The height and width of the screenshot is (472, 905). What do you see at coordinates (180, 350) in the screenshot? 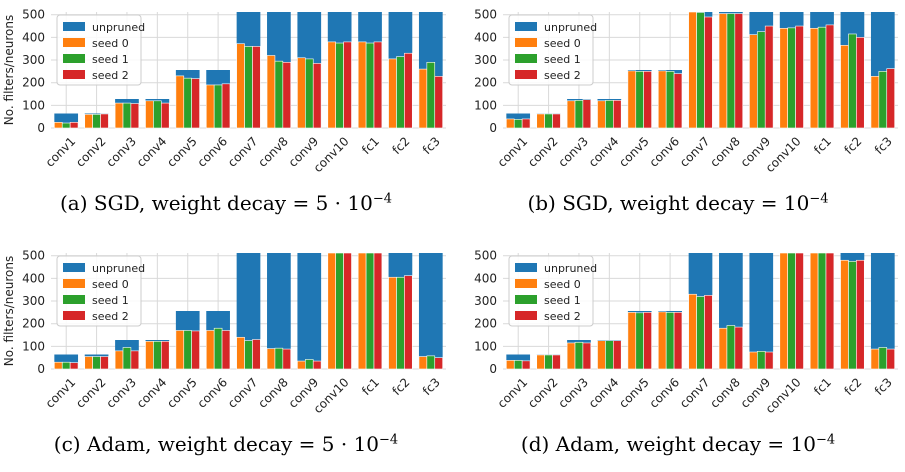
I see `bar-seed0-conv5` at bounding box center [180, 350].